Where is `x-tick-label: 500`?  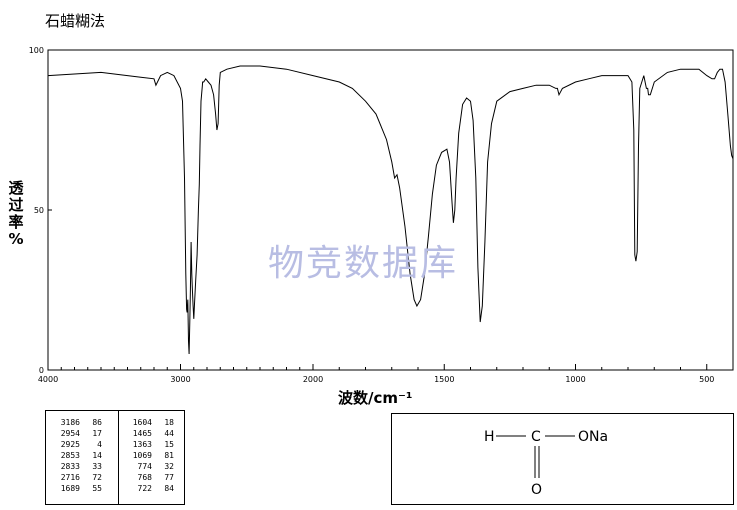 x-tick-label: 500 is located at coordinates (706, 379).